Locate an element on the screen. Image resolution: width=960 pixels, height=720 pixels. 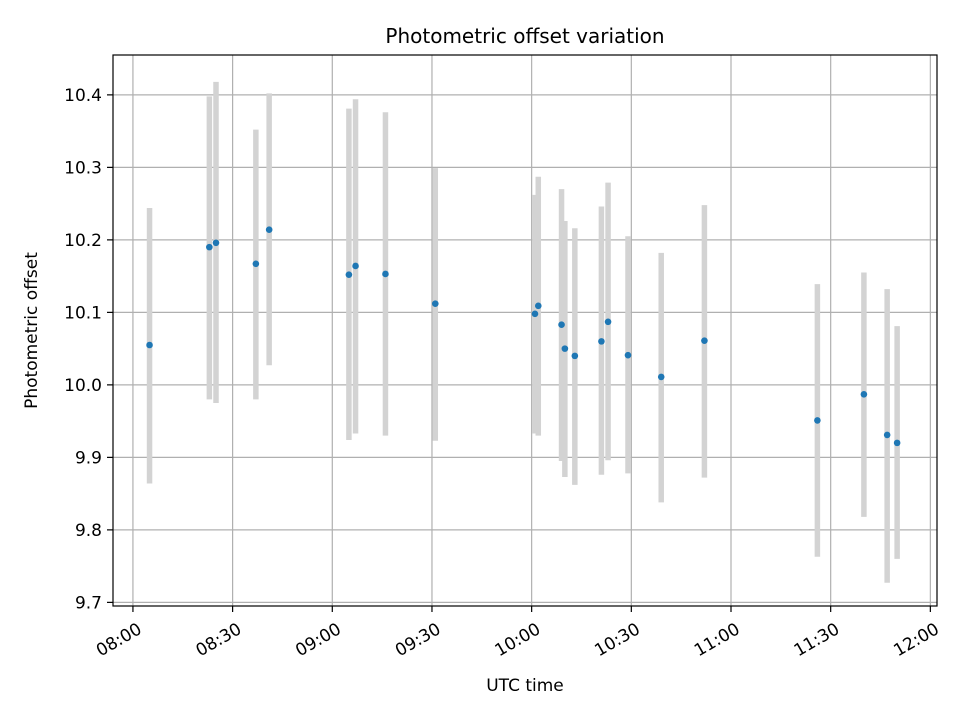
chart-title: Photometric offset variation is located at coordinates (524, 36).